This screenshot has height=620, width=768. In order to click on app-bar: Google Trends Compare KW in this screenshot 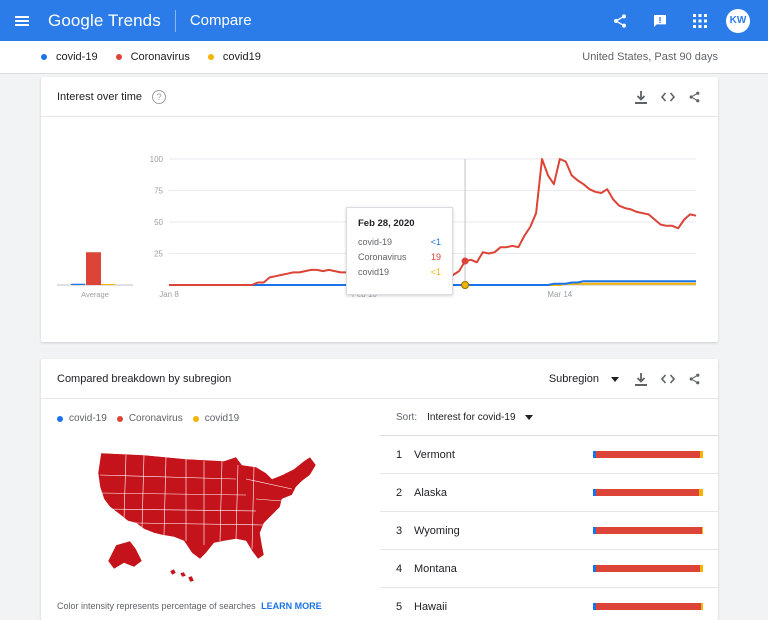, I will do `click(384, 20)`.